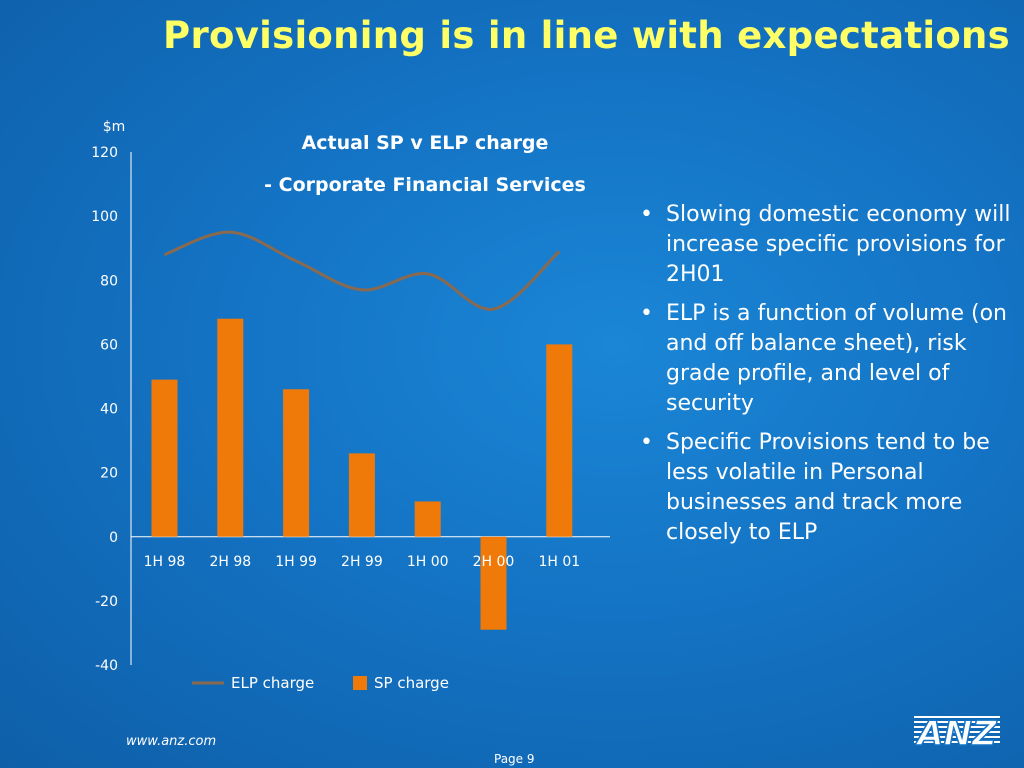 This screenshot has width=1024, height=768. Describe the element at coordinates (272, 683) in the screenshot. I see `legend-label-elp: ELP charge` at that location.